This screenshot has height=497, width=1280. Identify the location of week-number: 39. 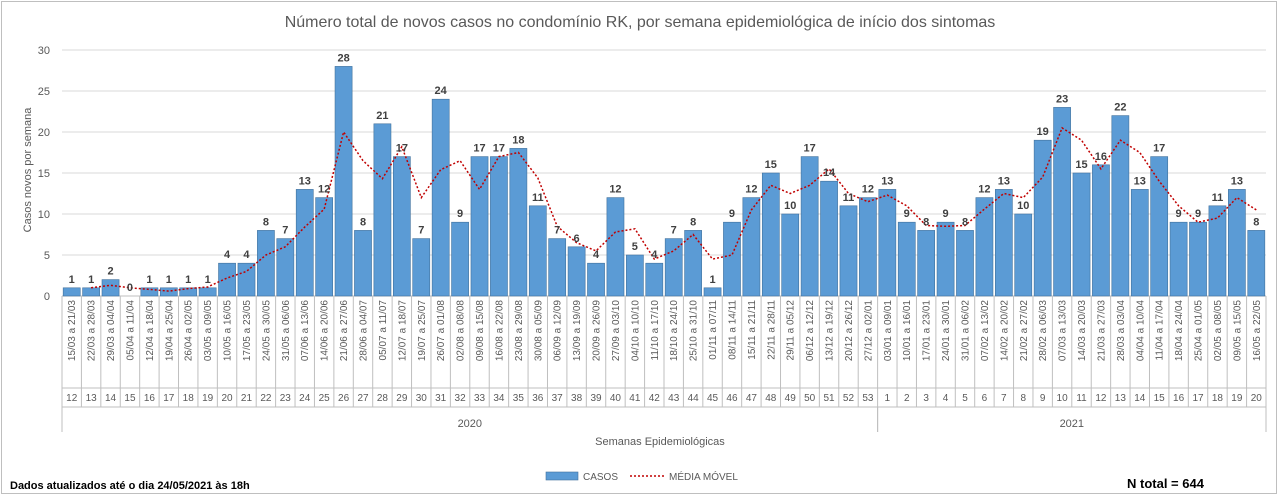
(596, 398).